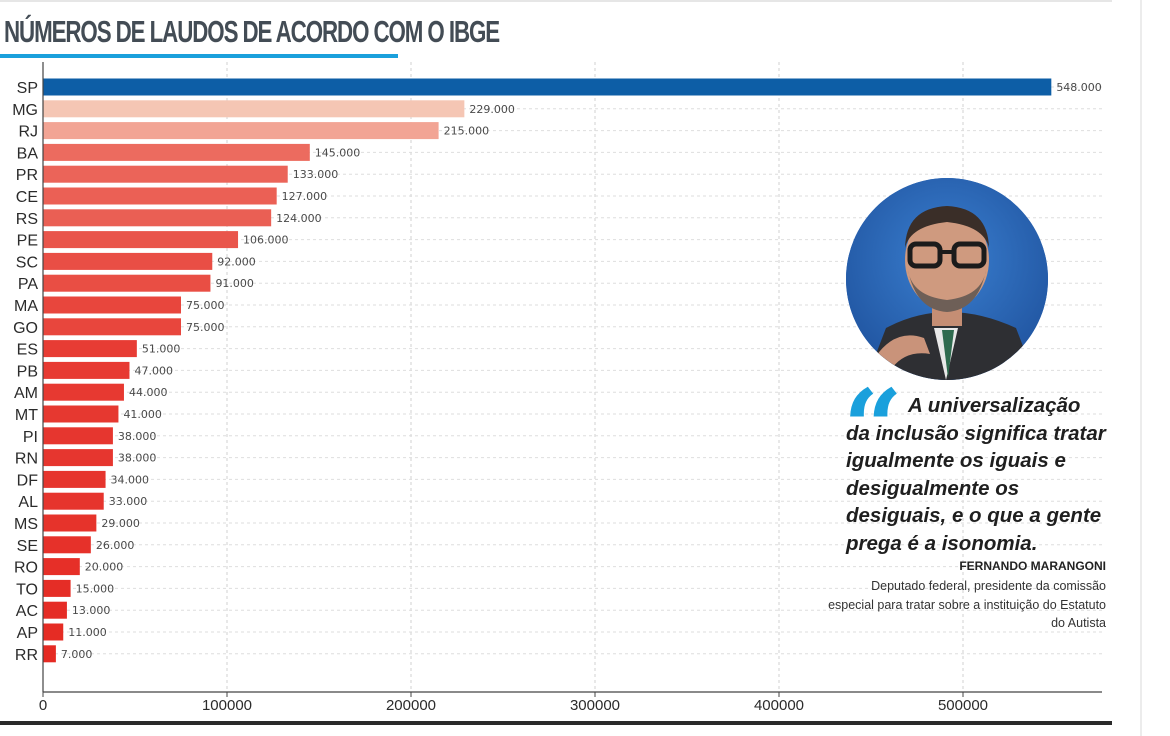 This screenshot has width=1170, height=736. What do you see at coordinates (28, 502) in the screenshot?
I see `category-label: AL` at bounding box center [28, 502].